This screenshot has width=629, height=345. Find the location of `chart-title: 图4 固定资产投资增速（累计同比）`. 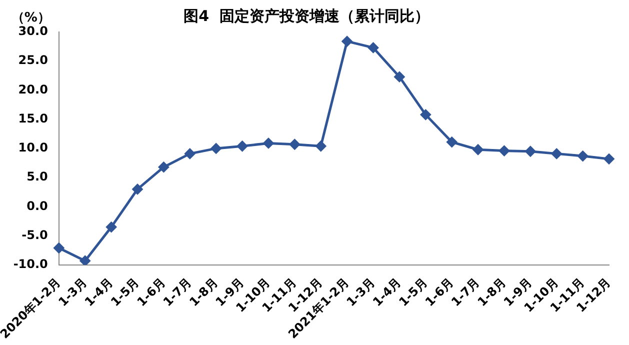

chart-title: 图4 固定资产投资增速（累计同比） is located at coordinates (307, 15).